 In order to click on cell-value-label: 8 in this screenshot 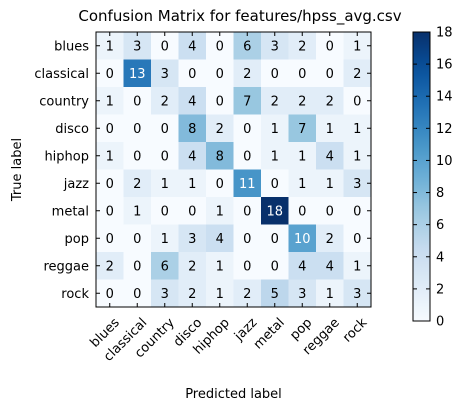, I will do `click(220, 156)`.